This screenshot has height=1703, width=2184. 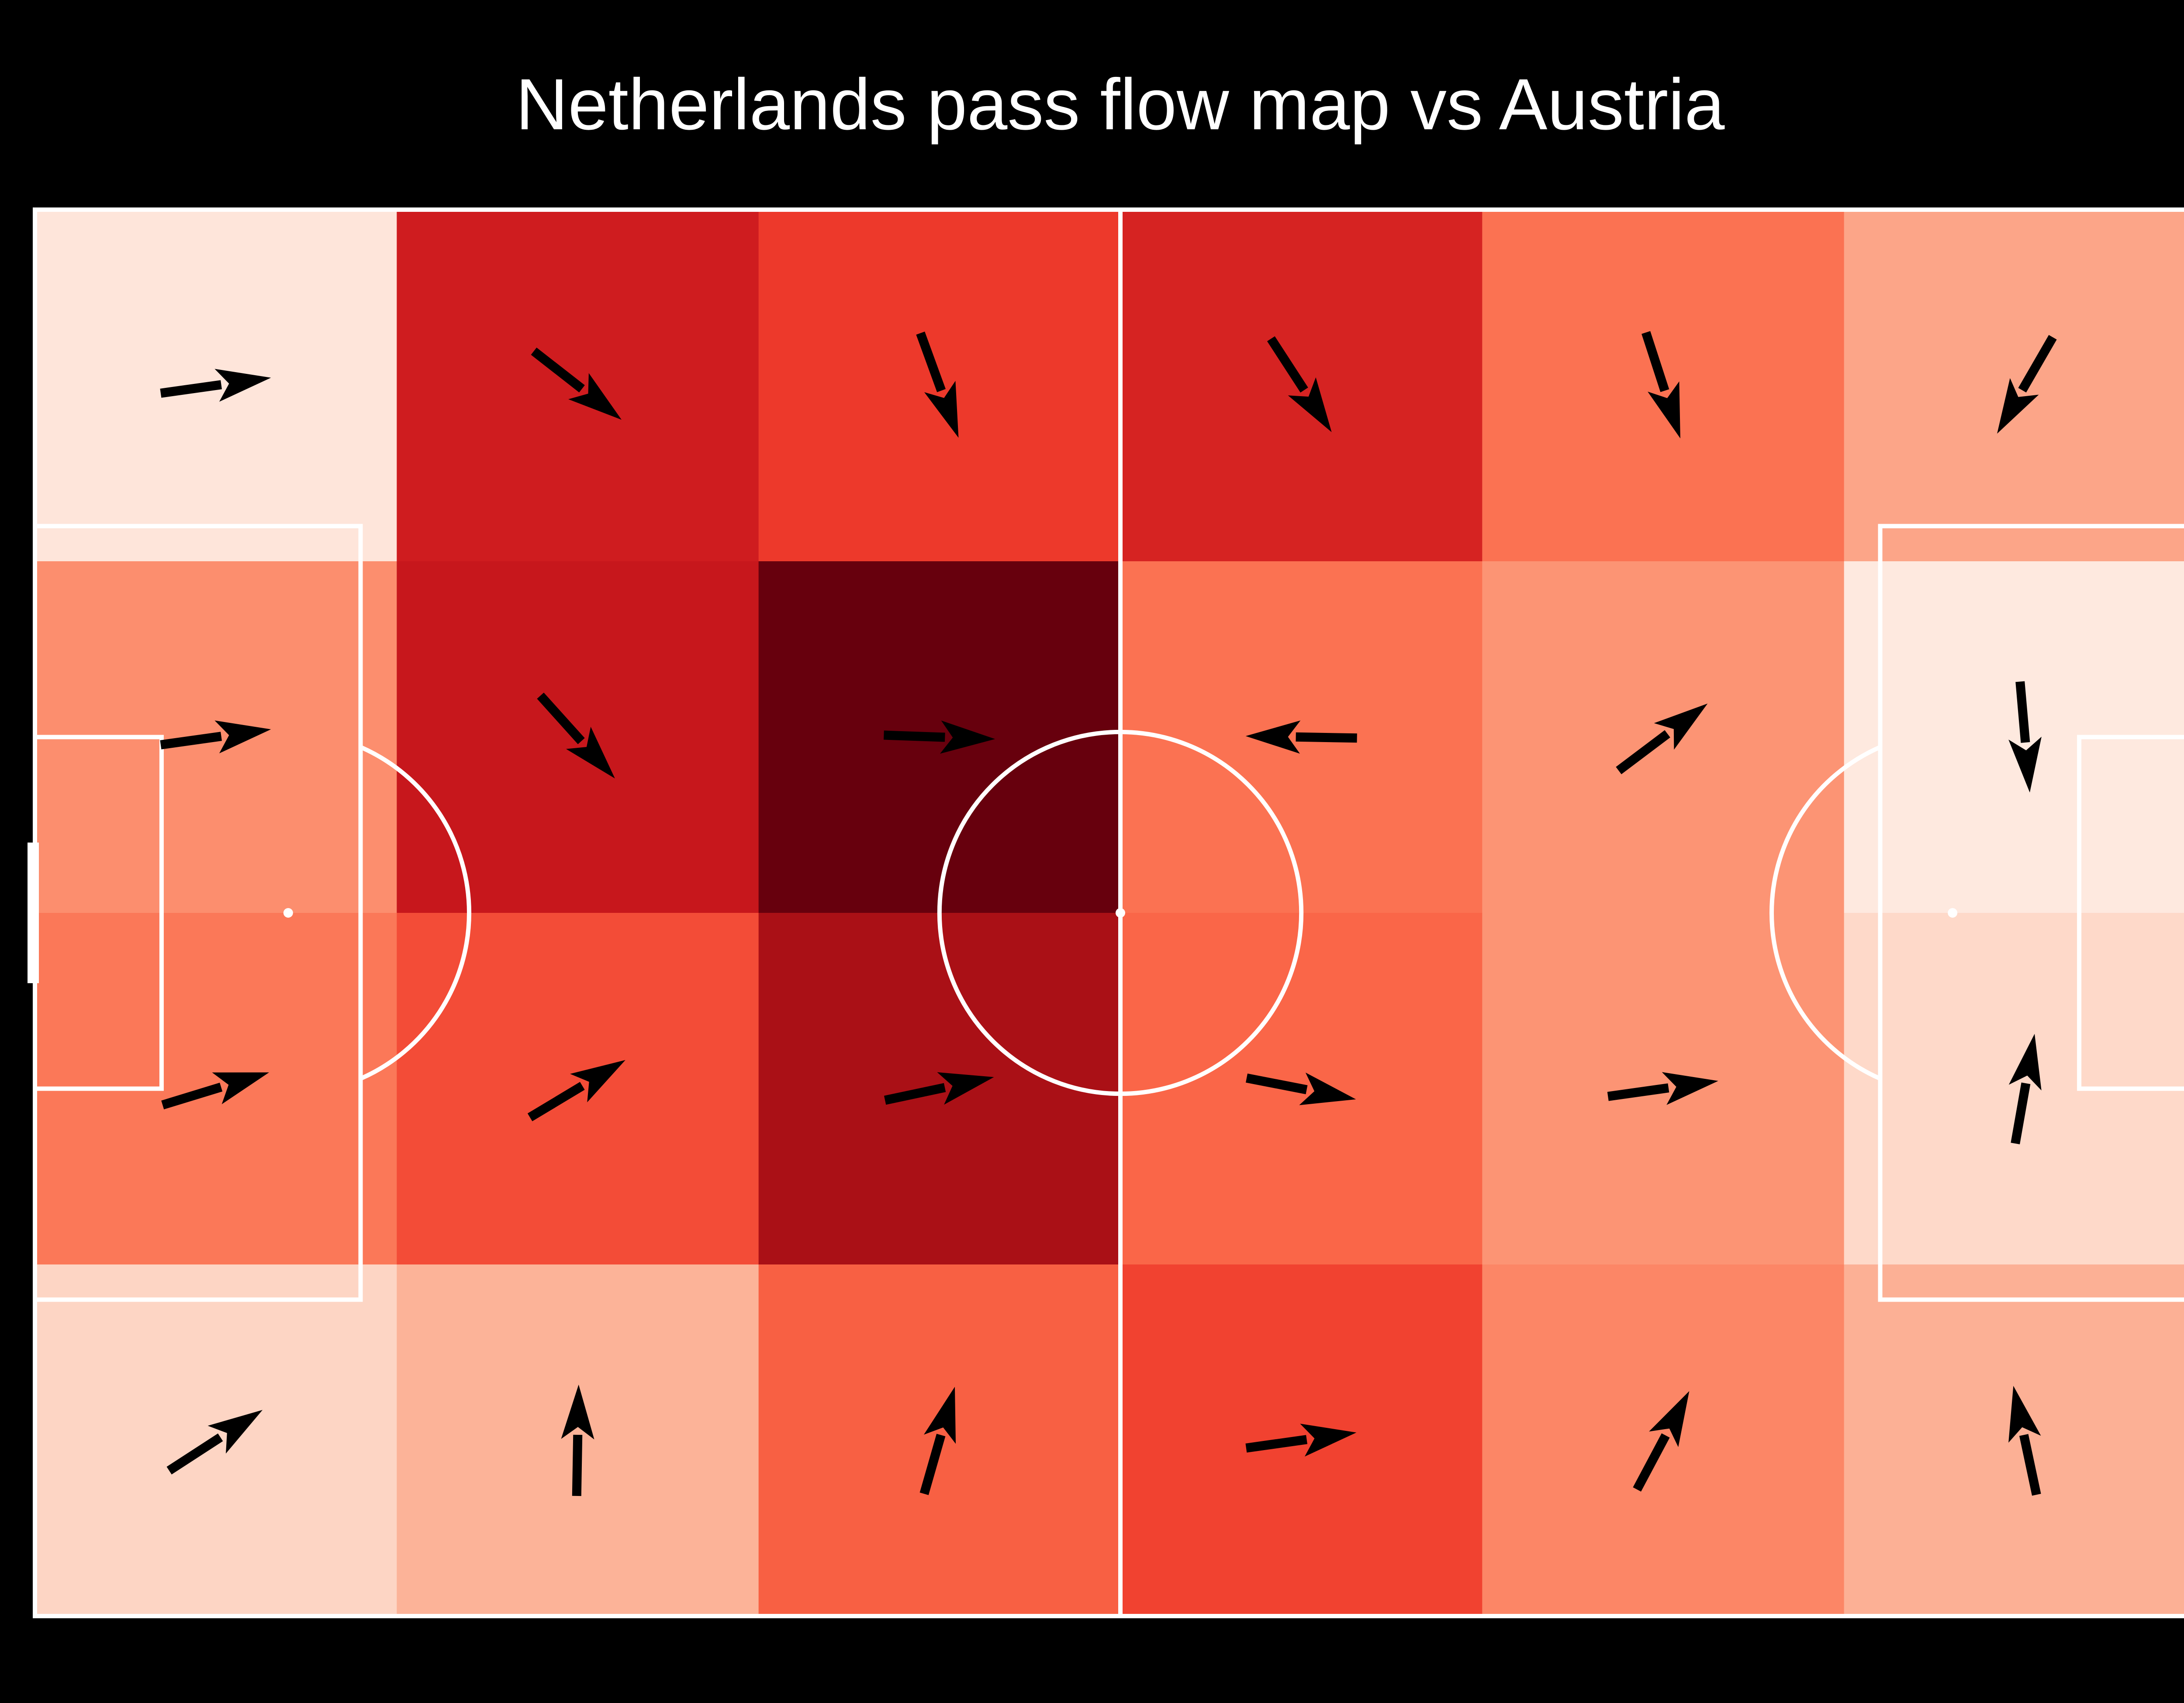 What do you see at coordinates (288, 913) in the screenshot?
I see `left-penalty-spot` at bounding box center [288, 913].